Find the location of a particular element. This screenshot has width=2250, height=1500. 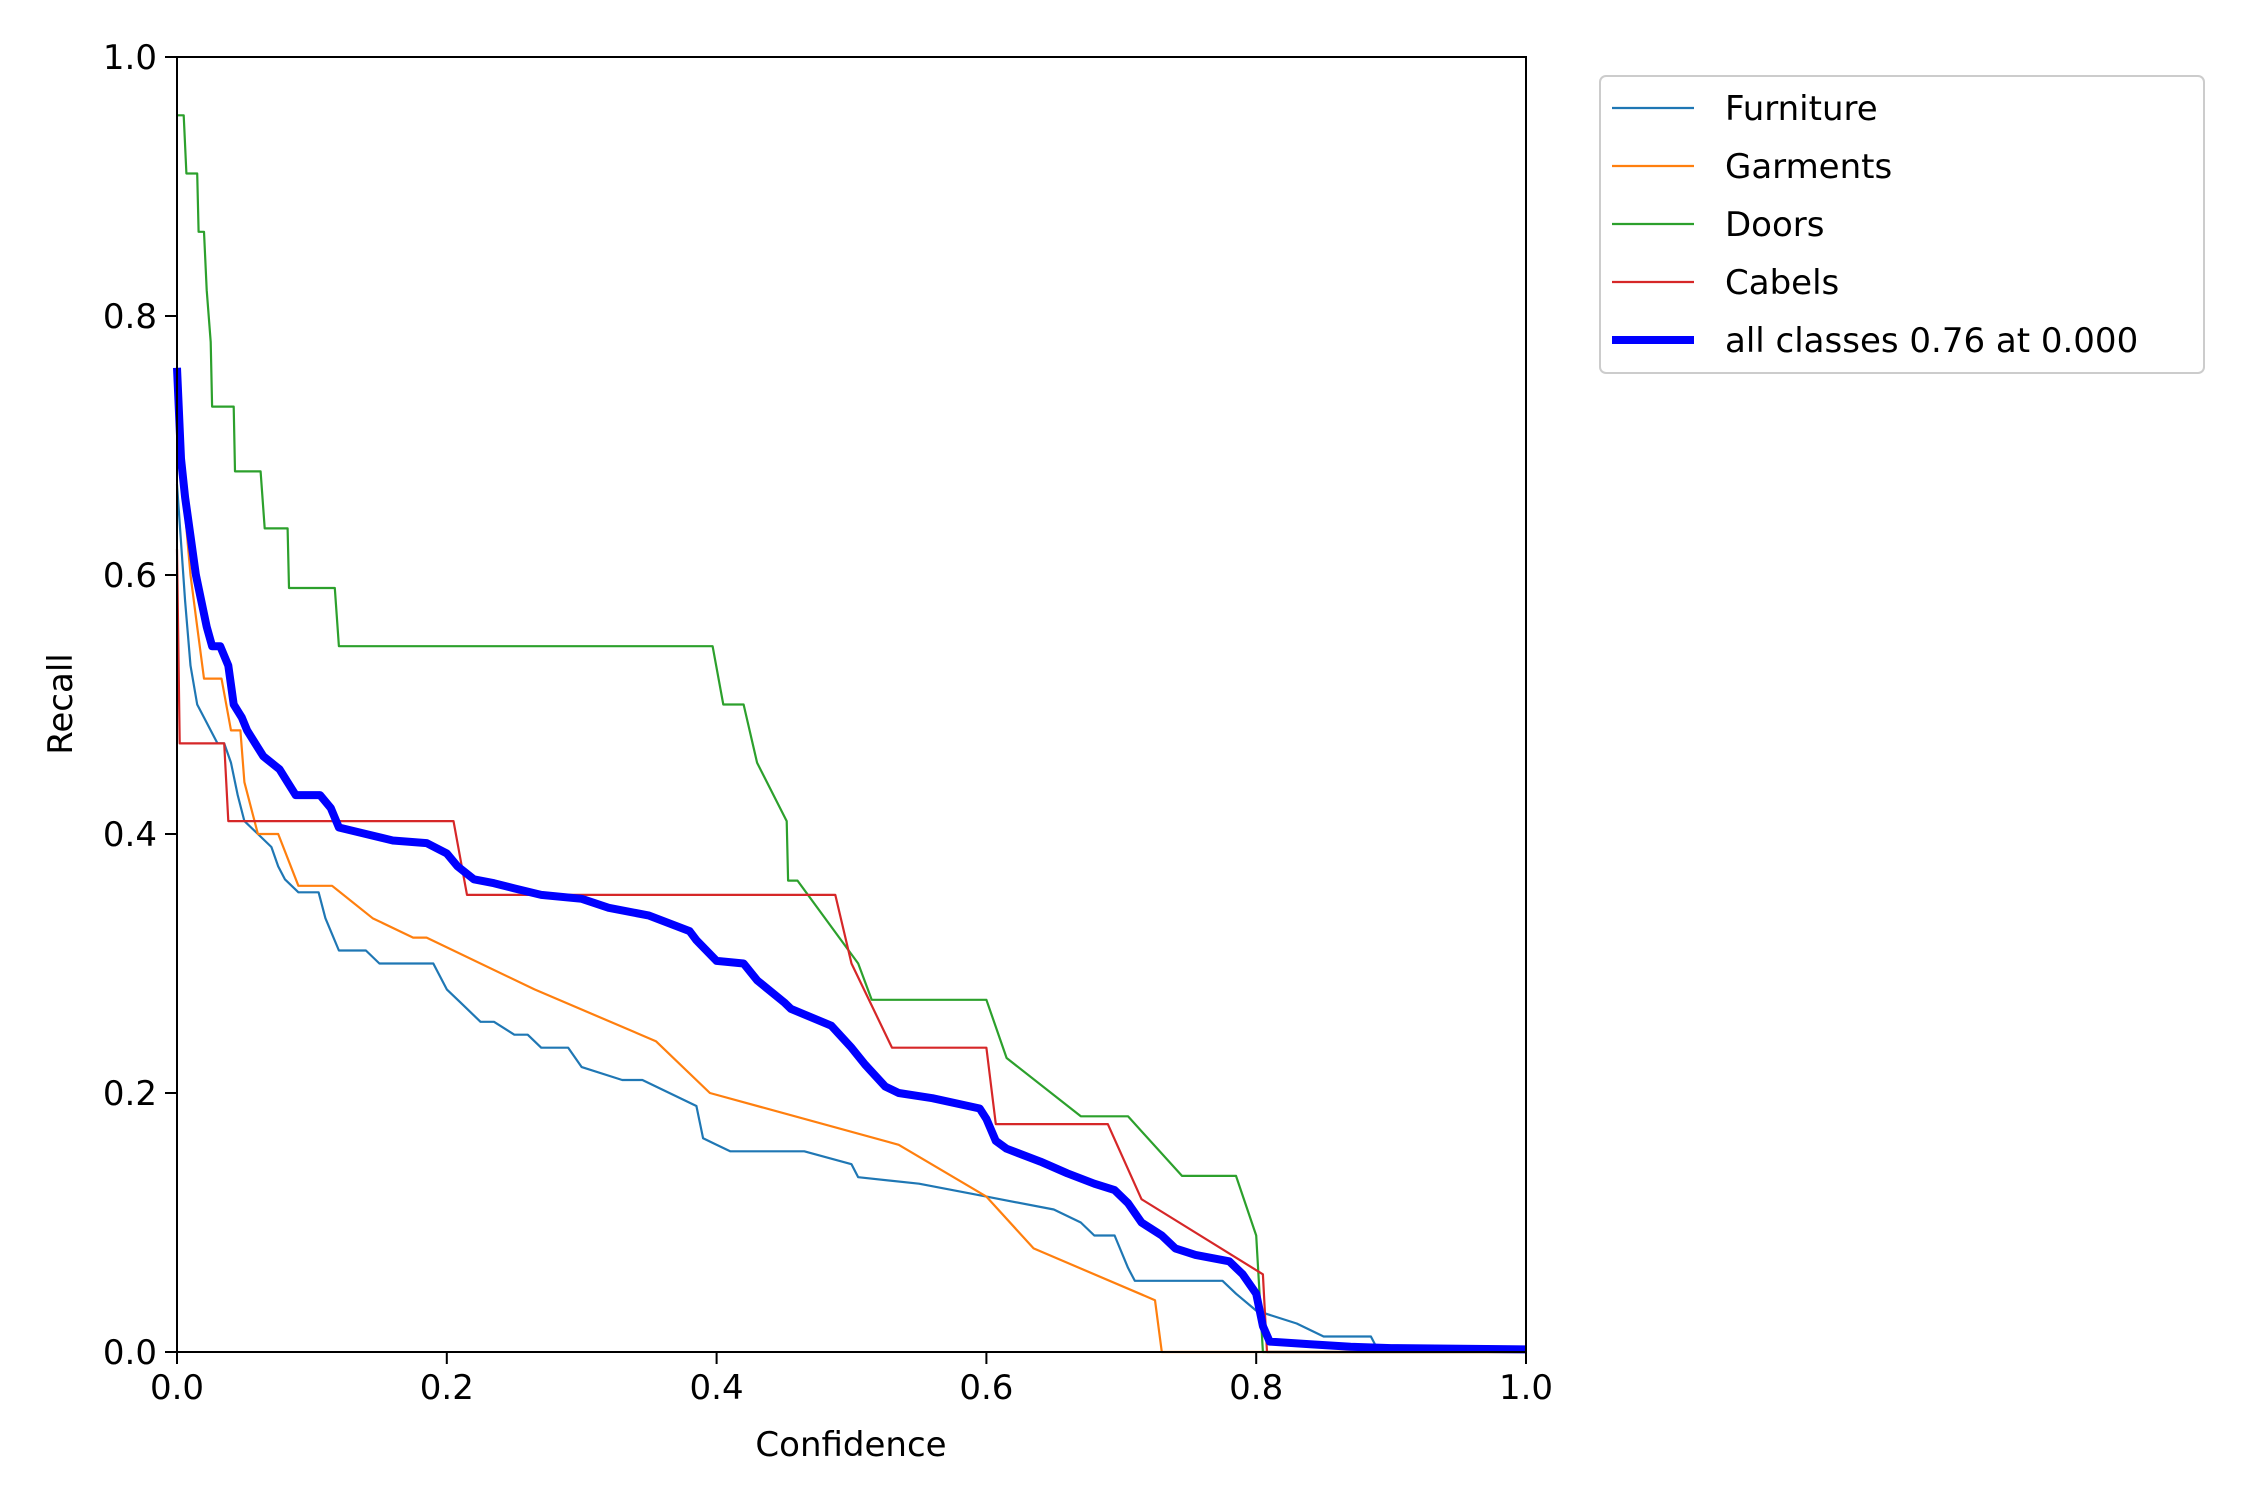

y-tick-label: 0.2 is located at coordinates (130, 1094).